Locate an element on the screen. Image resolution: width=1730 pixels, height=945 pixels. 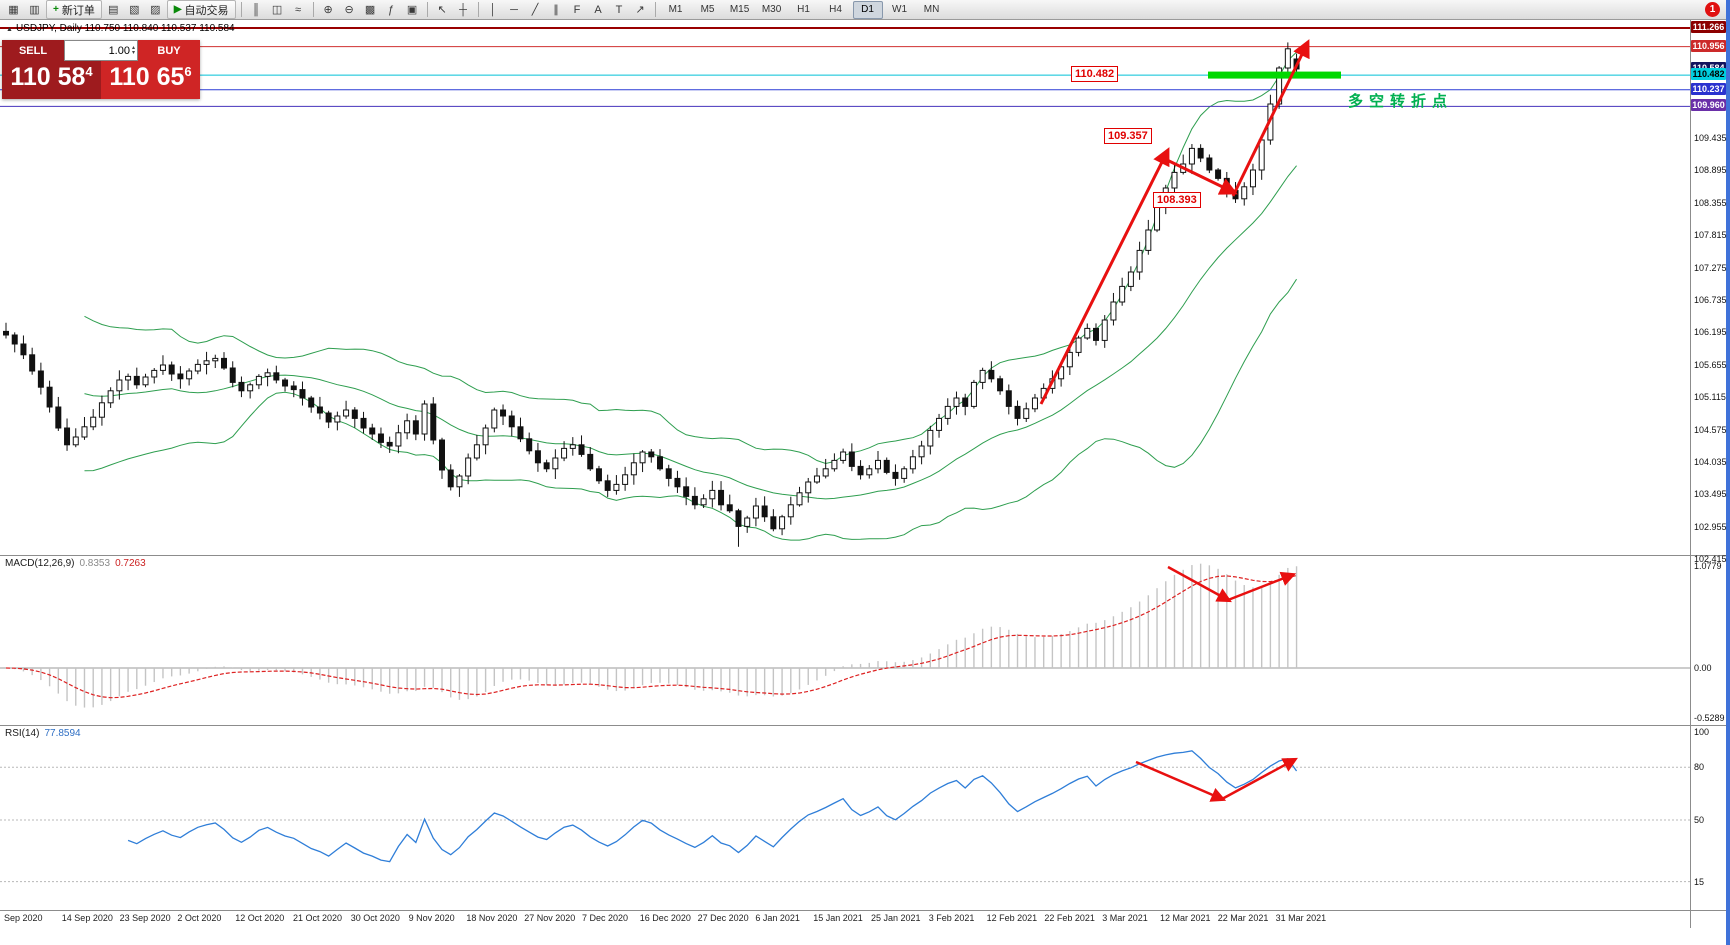
volume-stepper: 1.00 ▴ ▾ is located at coordinates (101, 50).